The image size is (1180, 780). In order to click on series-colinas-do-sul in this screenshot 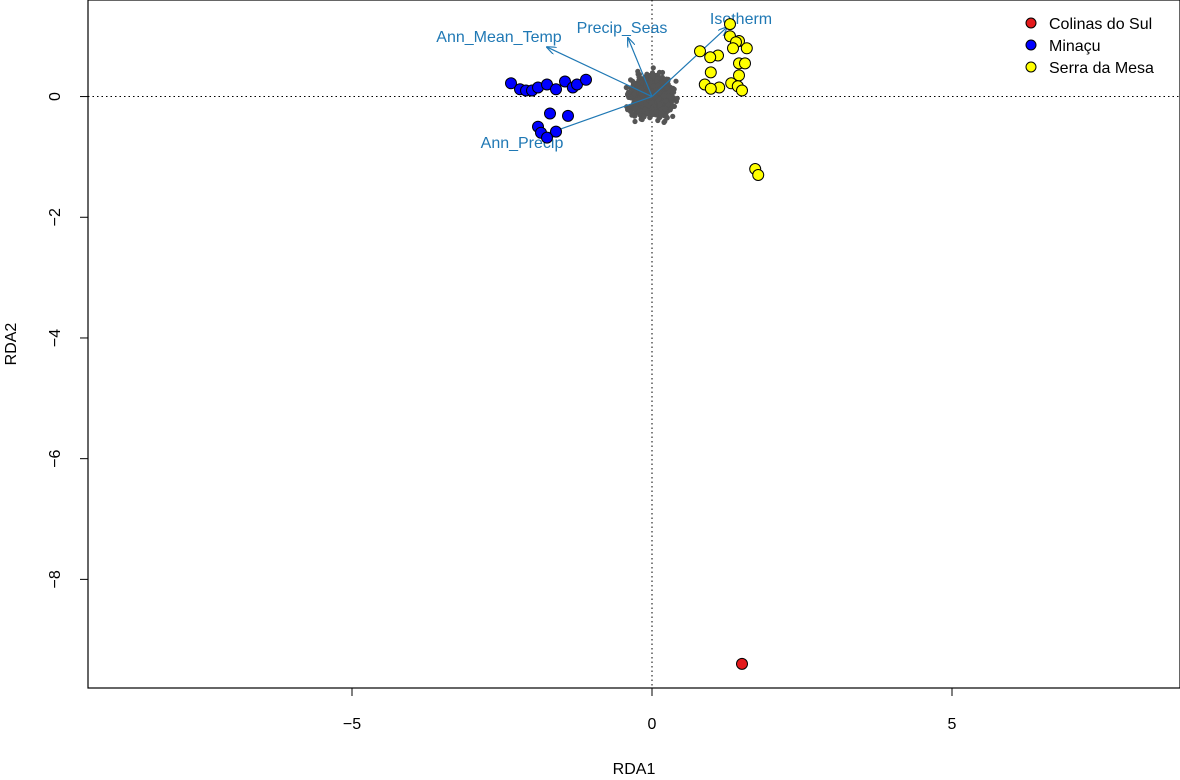, I will do `click(742, 663)`.